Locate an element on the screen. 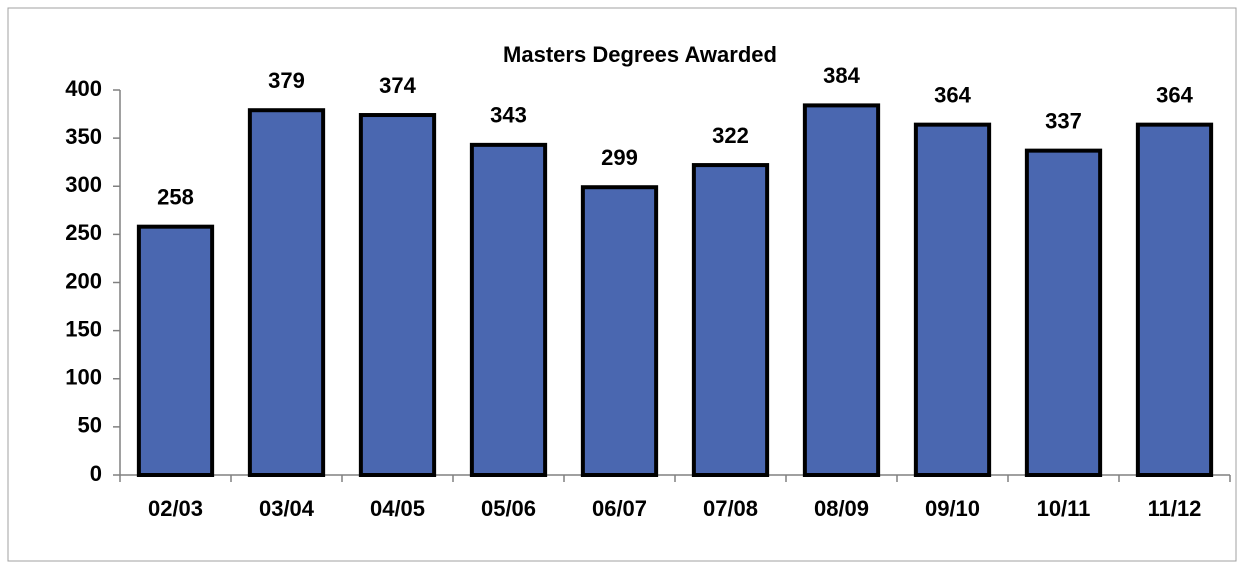  data-label: 384 is located at coordinates (841, 75).